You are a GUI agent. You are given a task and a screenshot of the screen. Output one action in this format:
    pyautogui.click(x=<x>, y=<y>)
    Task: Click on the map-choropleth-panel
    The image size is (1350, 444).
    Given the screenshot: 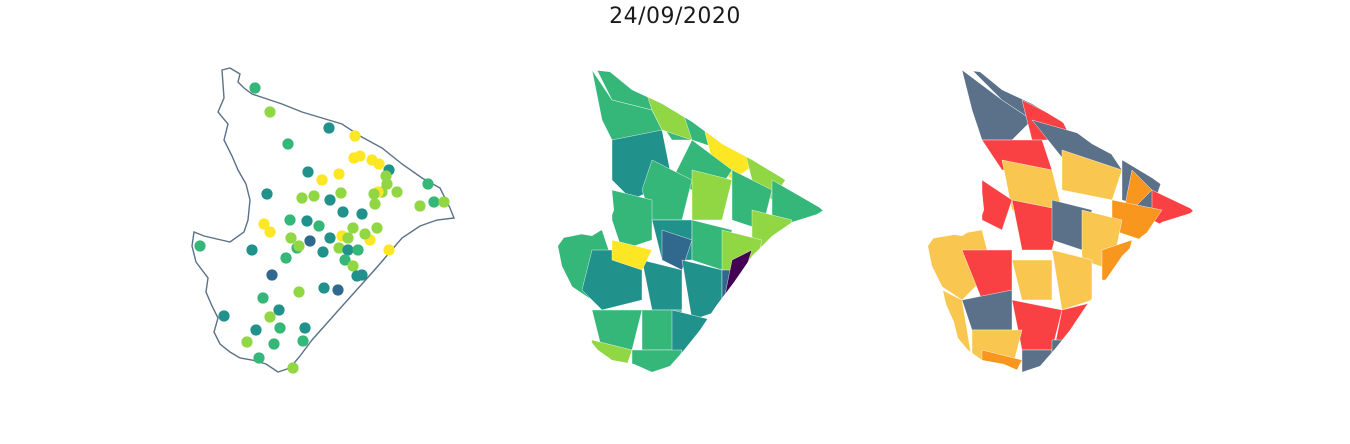 What is the action you would take?
    pyautogui.click(x=692, y=220)
    